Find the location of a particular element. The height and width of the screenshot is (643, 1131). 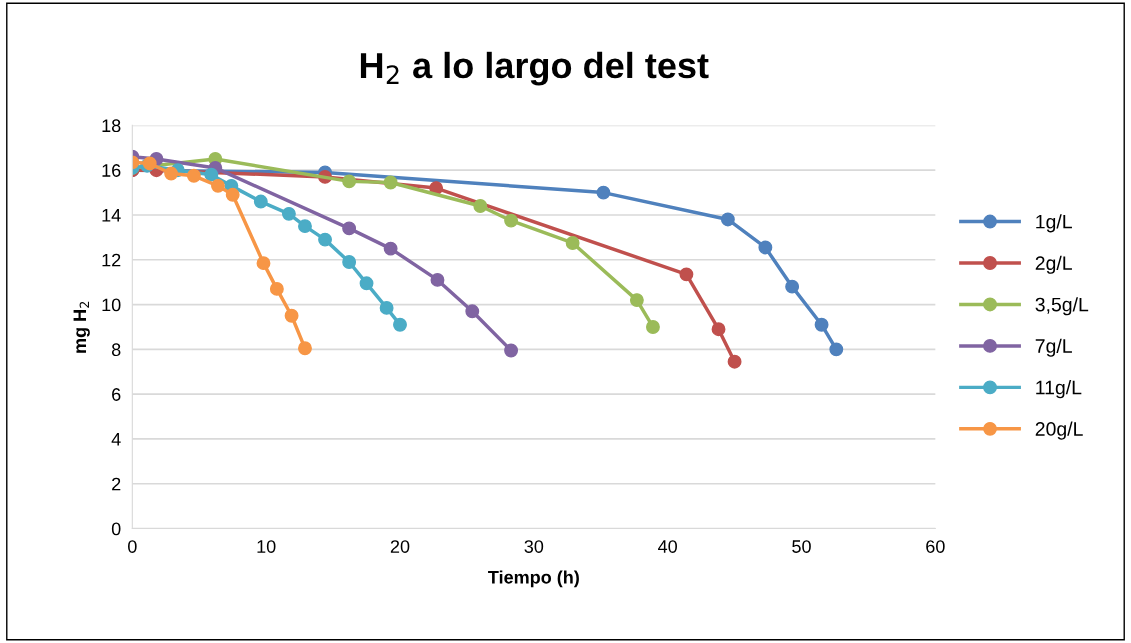

y-tick-label: 4 is located at coordinates (116, 439).